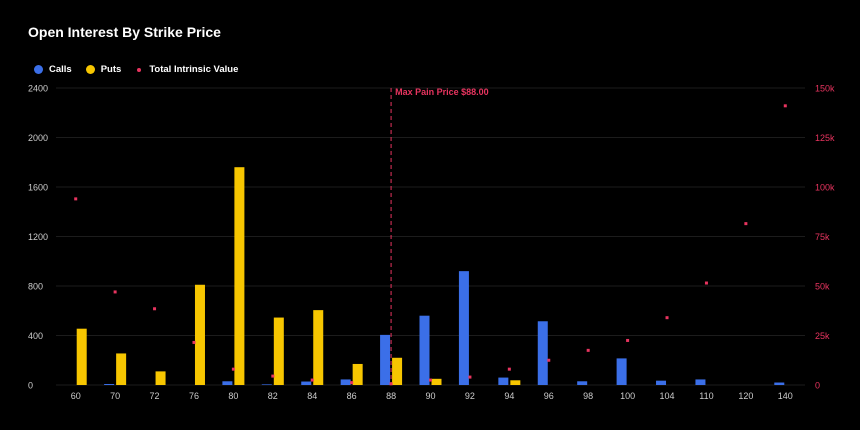 Image resolution: width=860 pixels, height=430 pixels. I want to click on y-tick-right: 150k, so click(825, 89).